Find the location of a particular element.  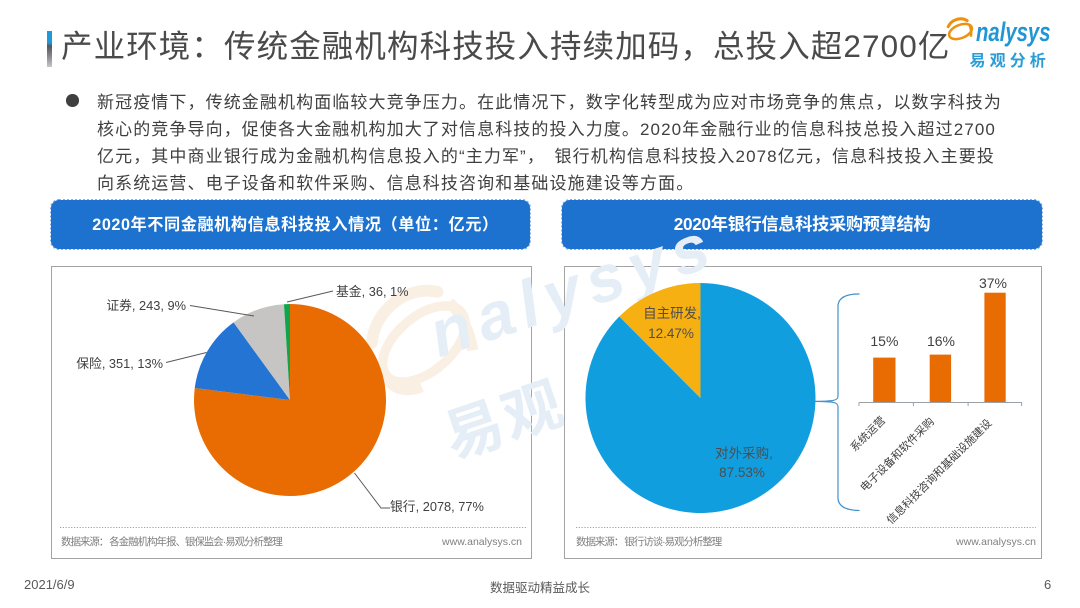

svg-text: 保险, 351, 13% is located at coordinates (119, 363).